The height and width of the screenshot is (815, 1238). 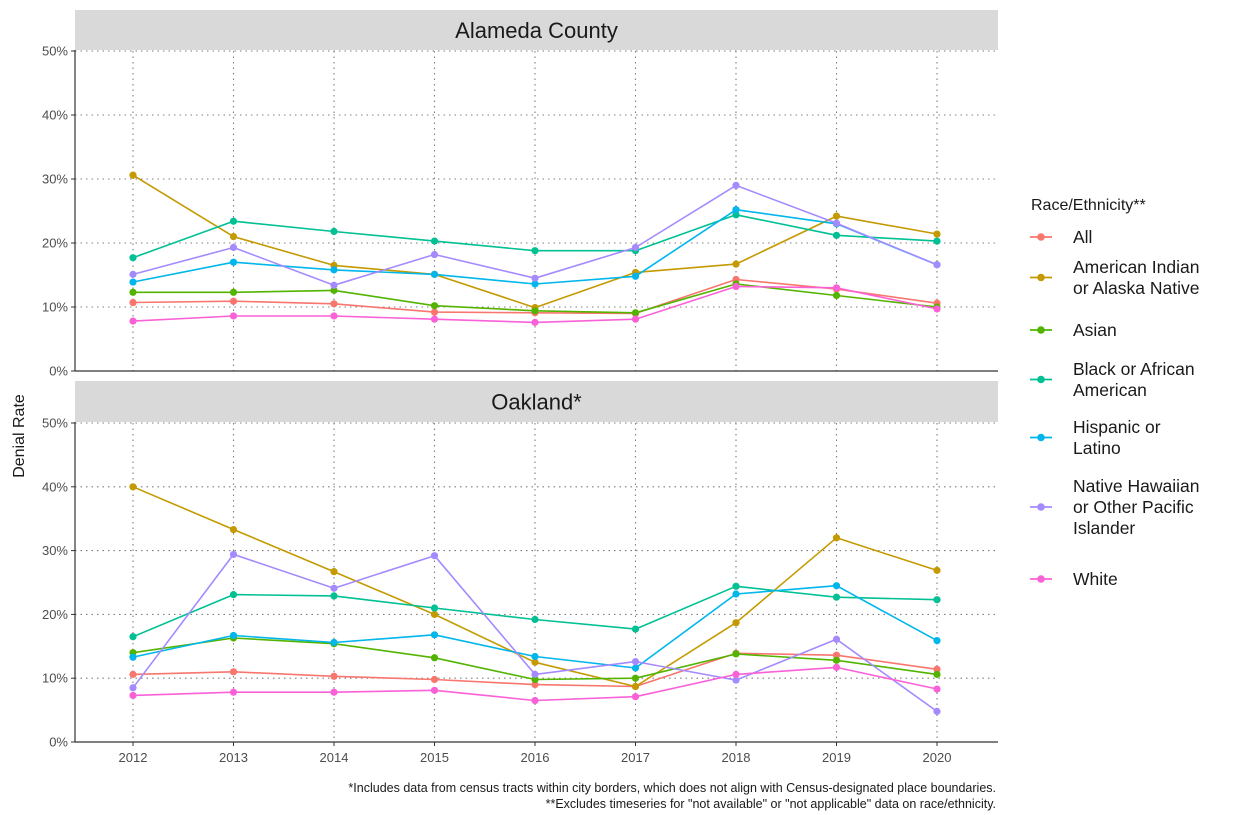 What do you see at coordinates (55, 486) in the screenshot?
I see `y-tick-label: 40%` at bounding box center [55, 486].